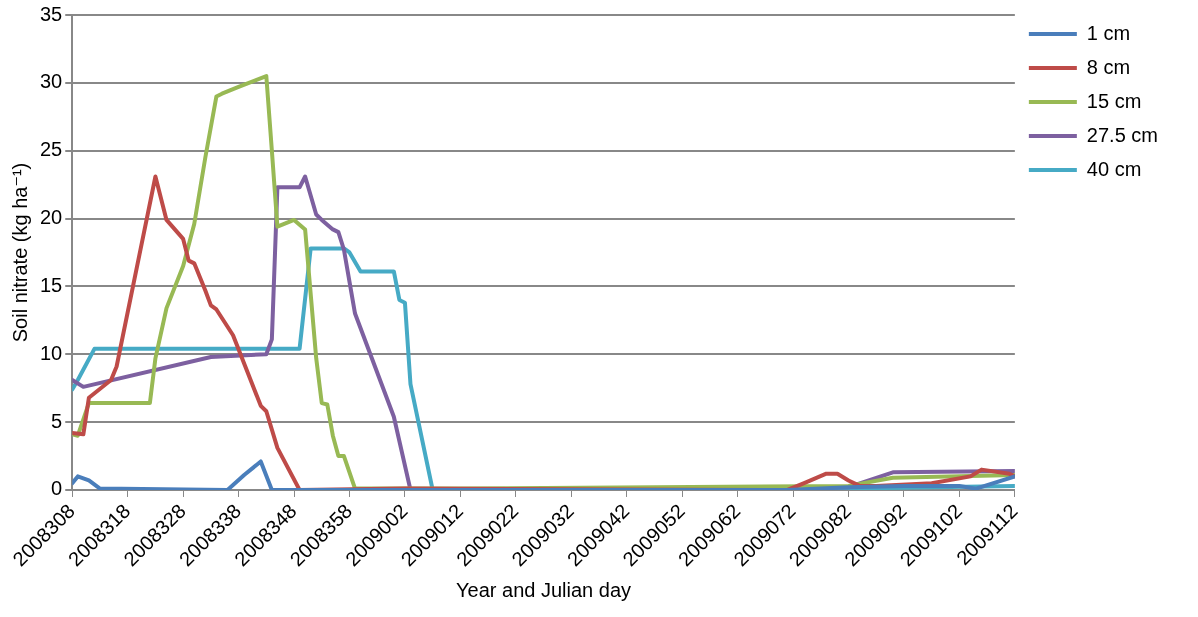  What do you see at coordinates (51, 352) in the screenshot?
I see `y-tick-label: 10` at bounding box center [51, 352].